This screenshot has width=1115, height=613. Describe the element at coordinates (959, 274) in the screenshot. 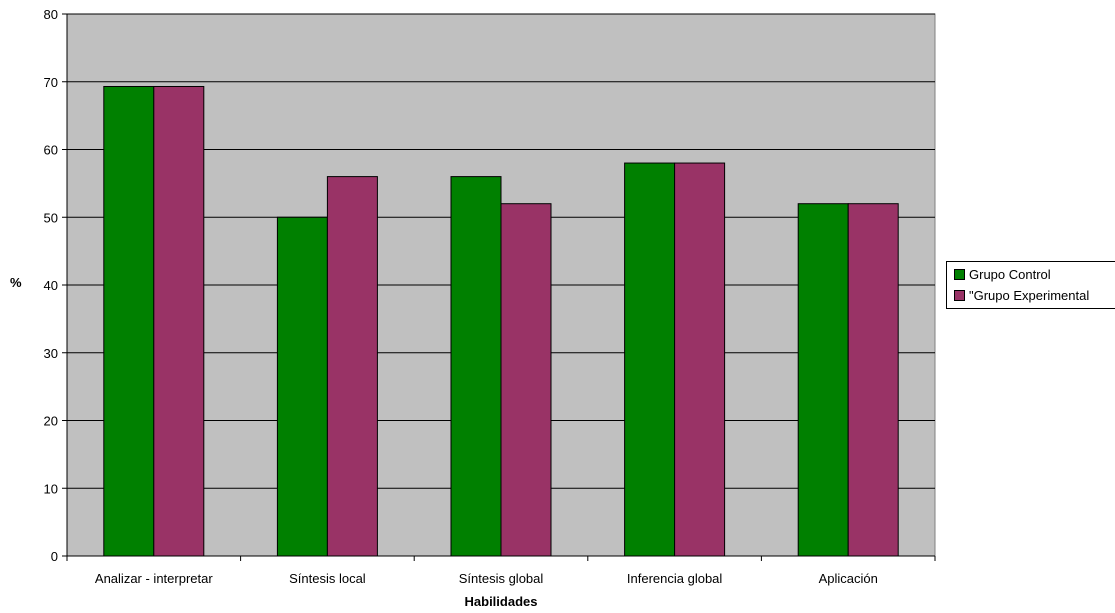

I see `legend-swatch-control` at that location.